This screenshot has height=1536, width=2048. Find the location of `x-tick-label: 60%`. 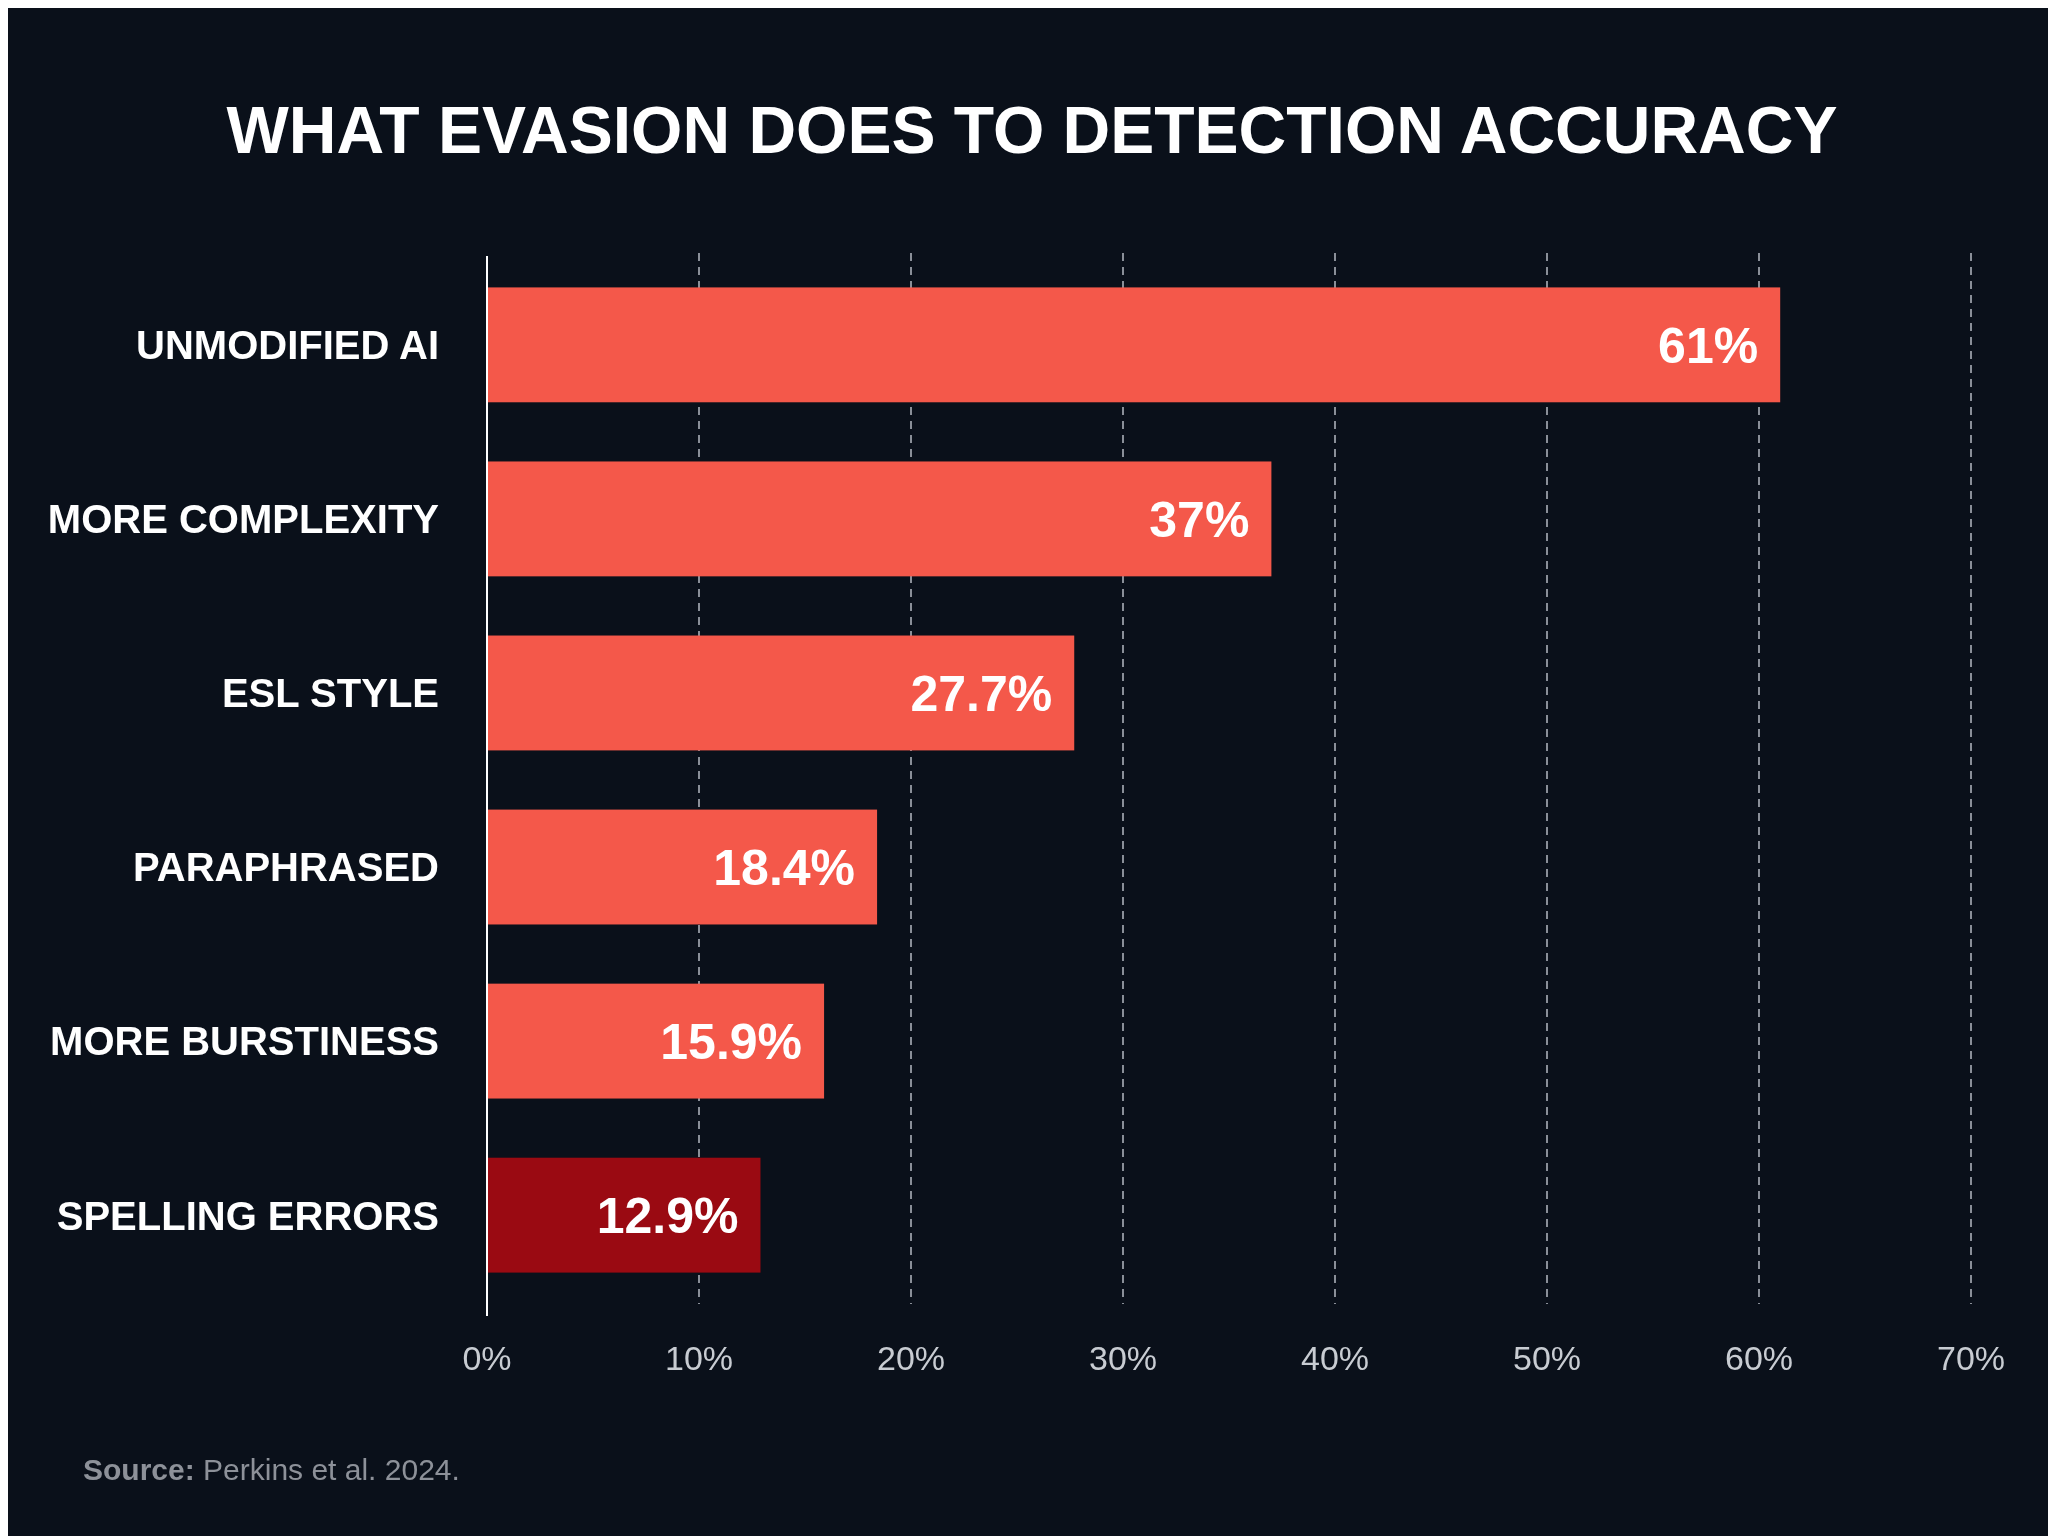

x-tick-label: 60% is located at coordinates (1759, 1358).